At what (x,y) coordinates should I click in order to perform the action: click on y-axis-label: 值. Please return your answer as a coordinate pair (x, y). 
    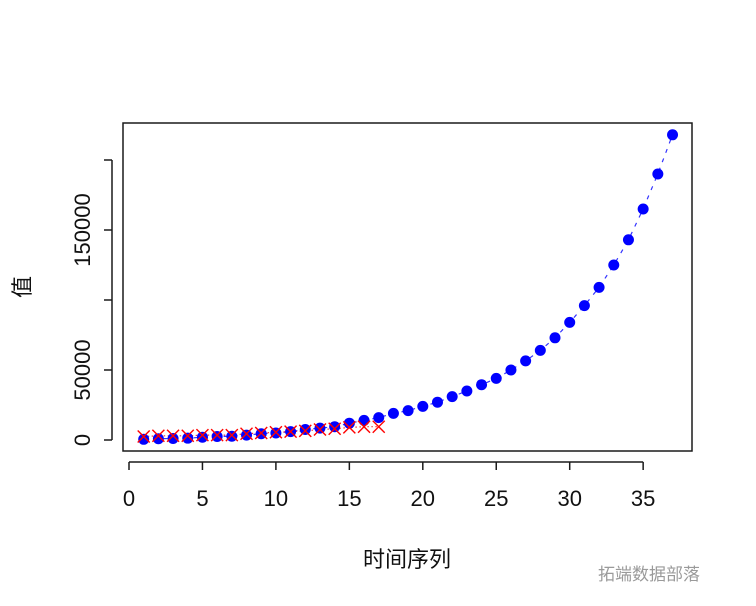
    Looking at the image, I should click on (23, 287).